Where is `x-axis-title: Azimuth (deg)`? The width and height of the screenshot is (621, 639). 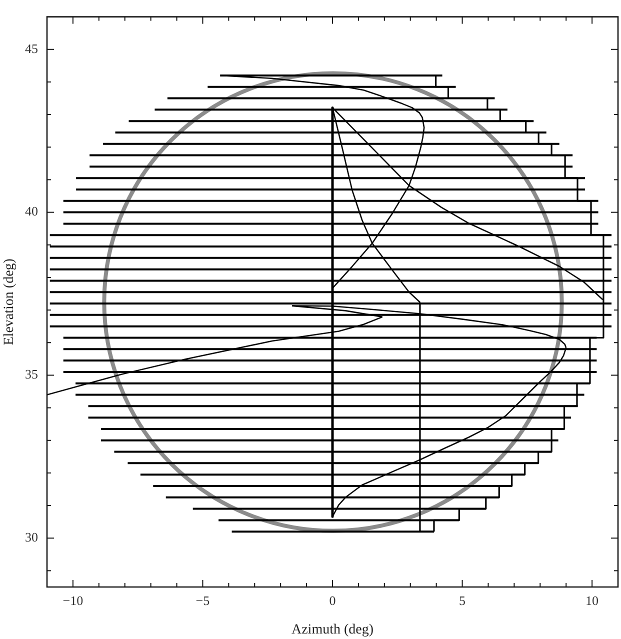
x-axis-title: Azimuth (deg) is located at coordinates (332, 630).